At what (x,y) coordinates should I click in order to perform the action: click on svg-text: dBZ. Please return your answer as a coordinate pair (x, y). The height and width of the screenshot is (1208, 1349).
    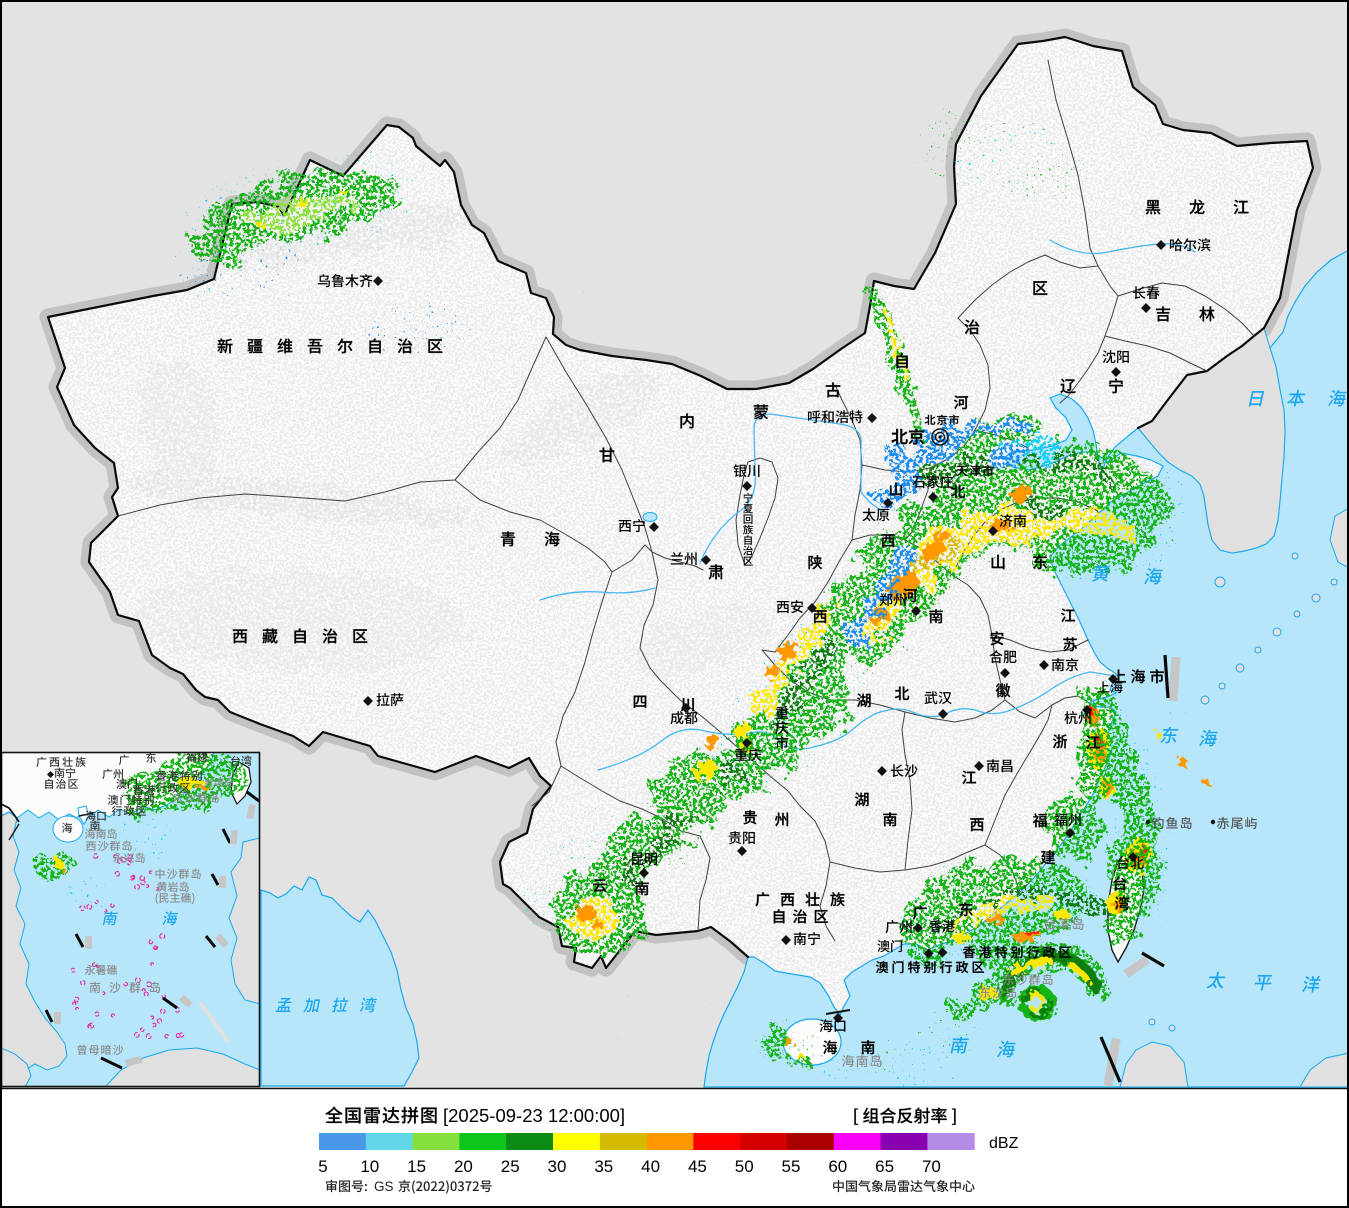
    Looking at the image, I should click on (1004, 1143).